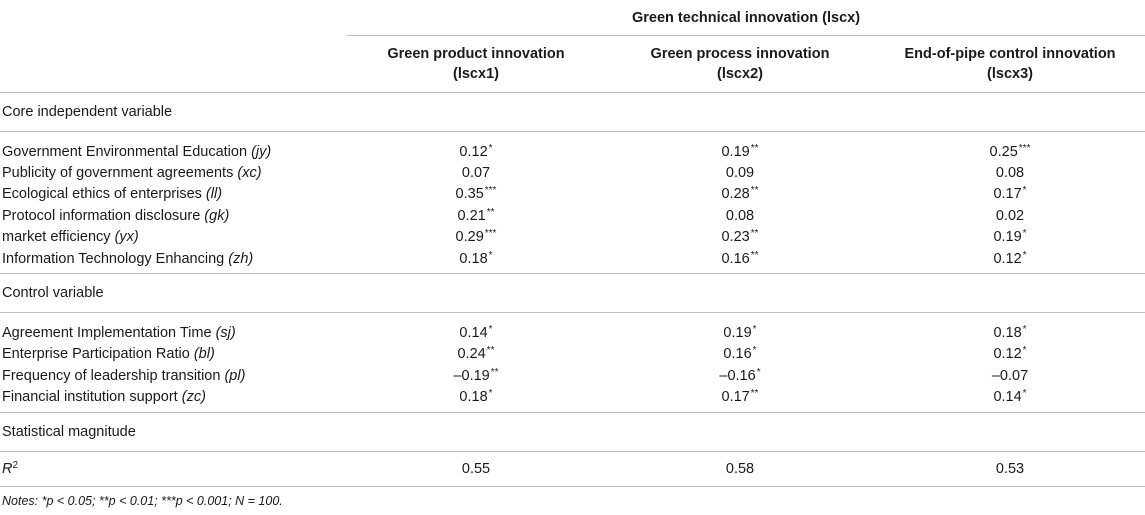 The image size is (1145, 515). Describe the element at coordinates (69, 431) in the screenshot. I see `section-title: Statistical magnitude` at that location.